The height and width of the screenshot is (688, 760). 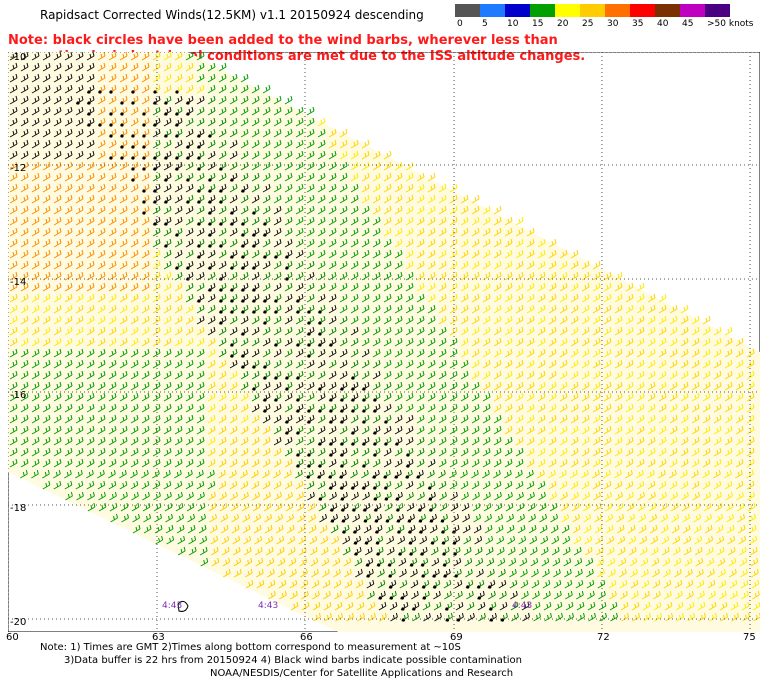 What do you see at coordinates (730, 24) in the screenshot?
I see `legend-unit-label: >50 knots` at bounding box center [730, 24].